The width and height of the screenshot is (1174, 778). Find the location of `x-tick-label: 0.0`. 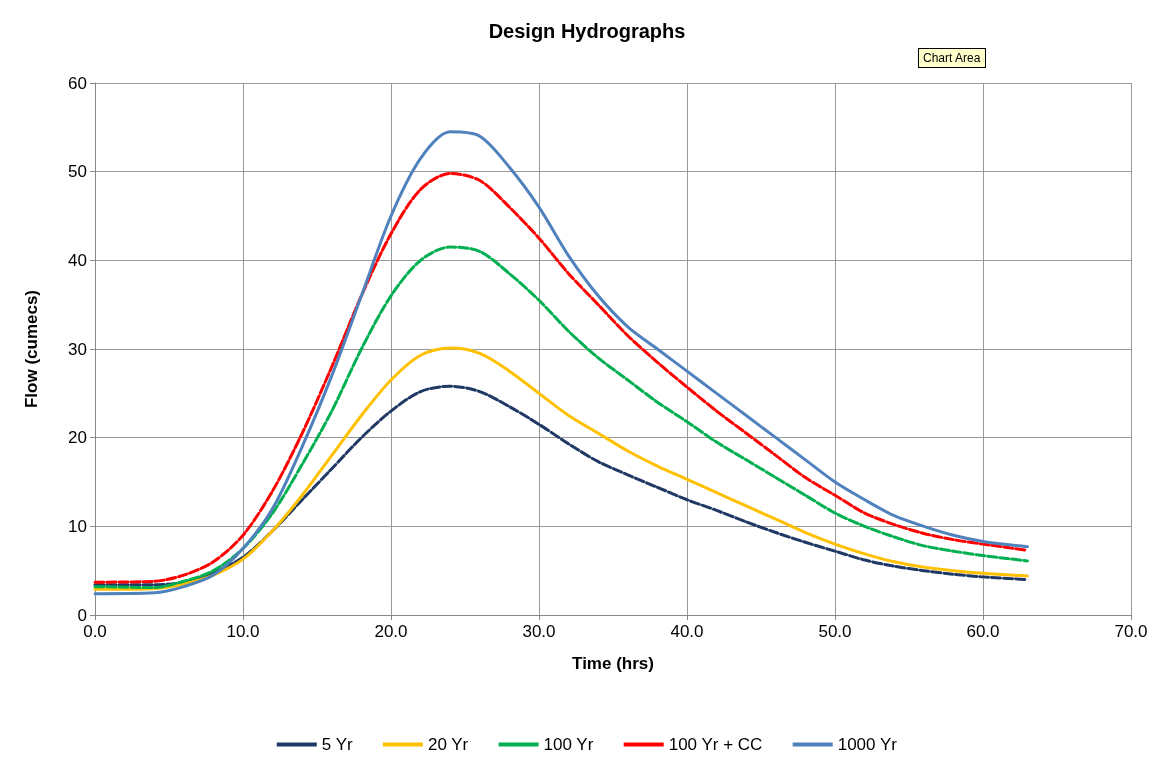

x-tick-label: 0.0 is located at coordinates (95, 631).